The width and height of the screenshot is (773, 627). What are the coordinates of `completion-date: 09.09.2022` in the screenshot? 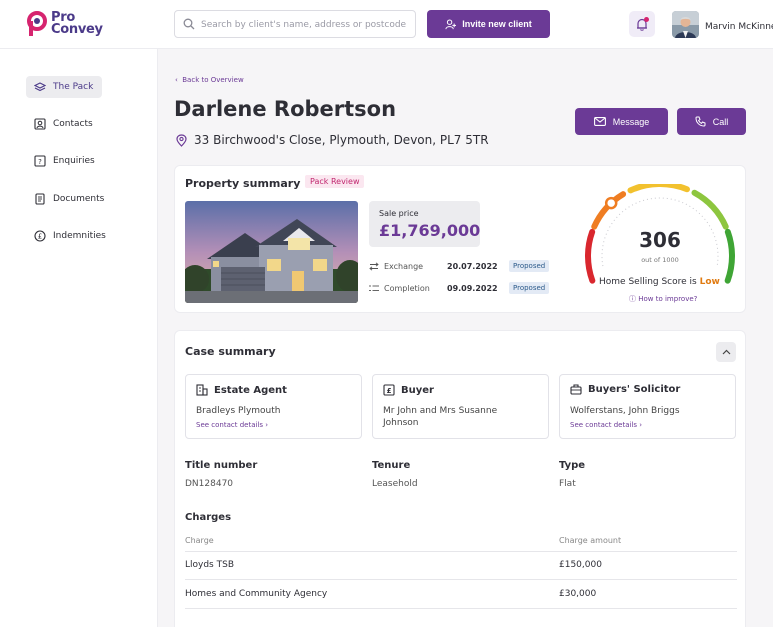 It's located at (472, 288).